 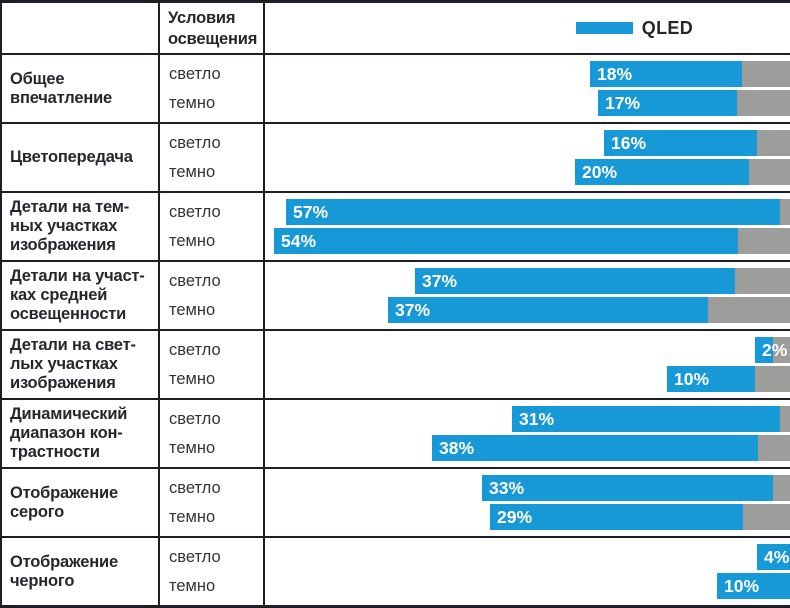 I want to click on bar-row-dark: 54%, so click(x=527, y=241).